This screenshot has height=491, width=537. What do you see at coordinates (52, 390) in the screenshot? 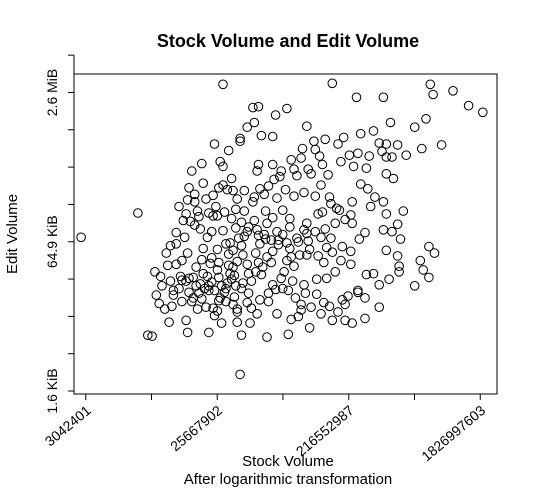
I see `y-tick-label: 1.6 KiB` at bounding box center [52, 390].